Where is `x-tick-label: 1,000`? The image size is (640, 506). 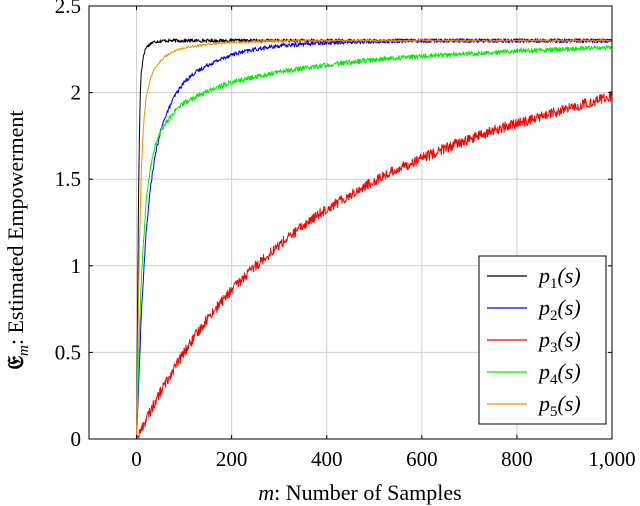 x-tick-label: 1,000 is located at coordinates (611, 459).